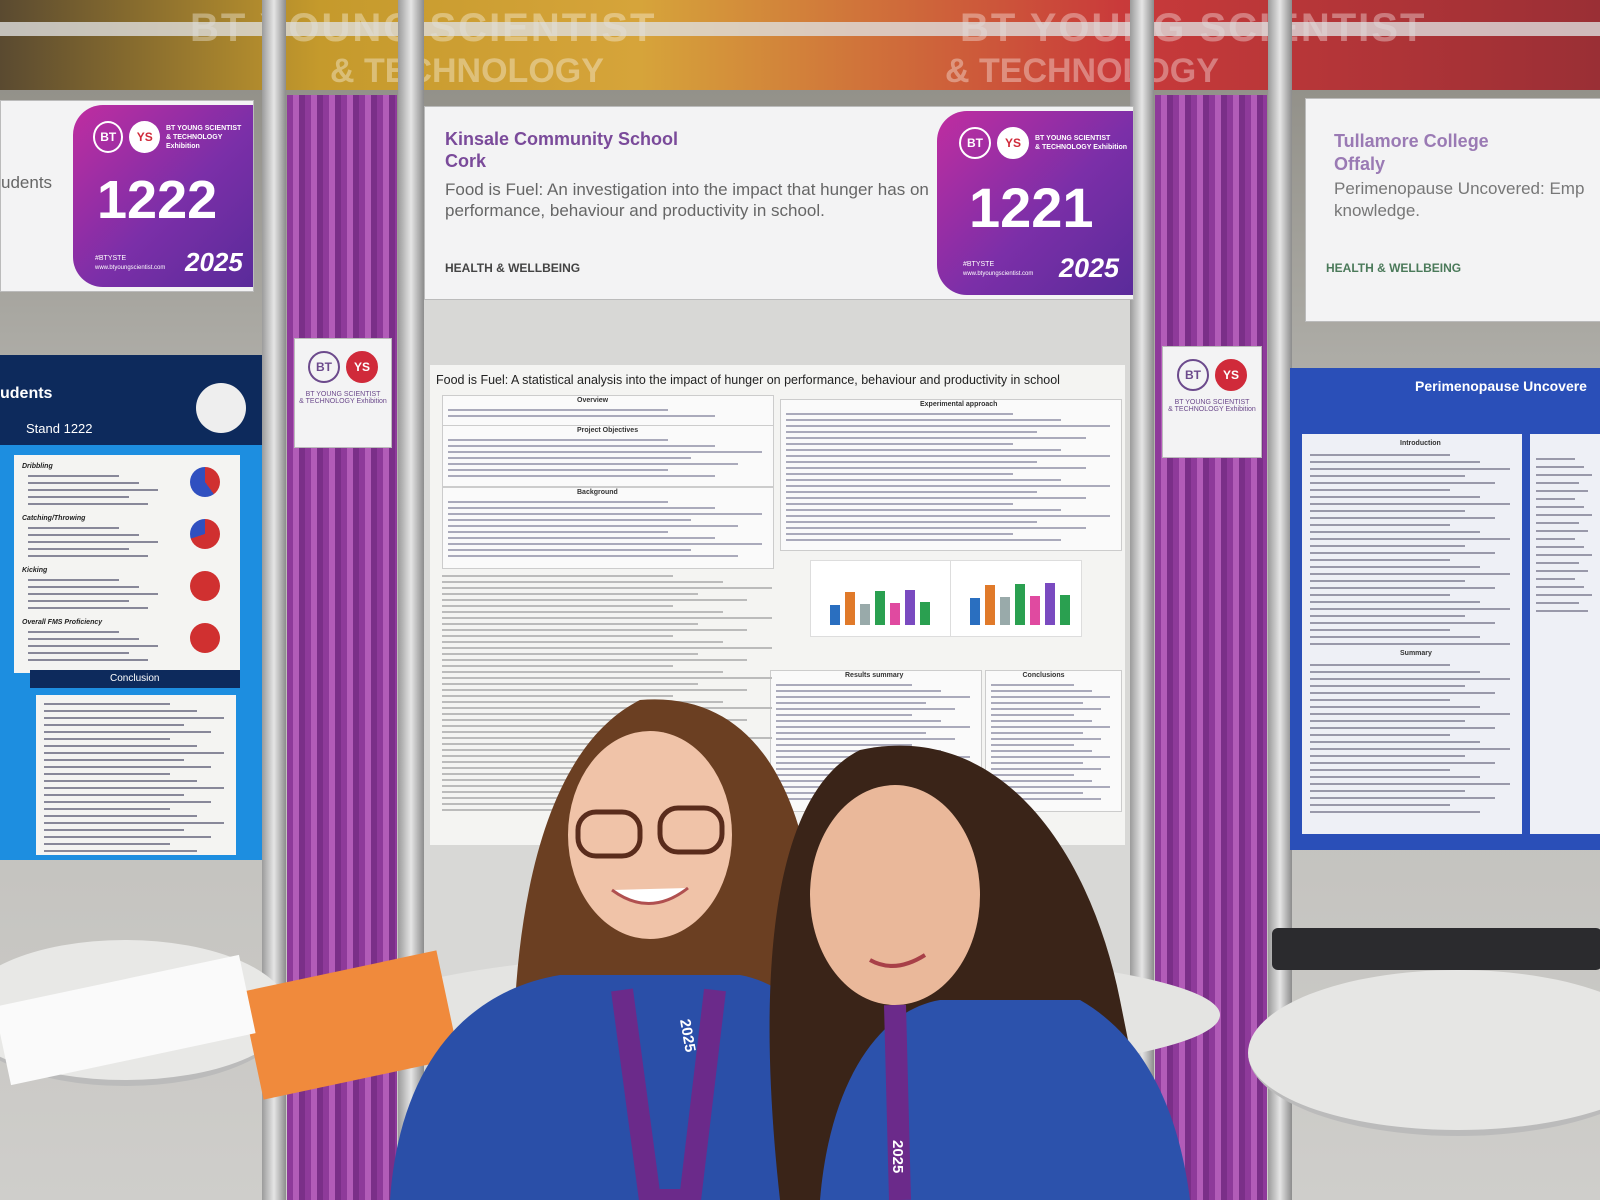 This screenshot has width=1600, height=1200. I want to click on stand-label: Stand 1222, so click(59, 428).